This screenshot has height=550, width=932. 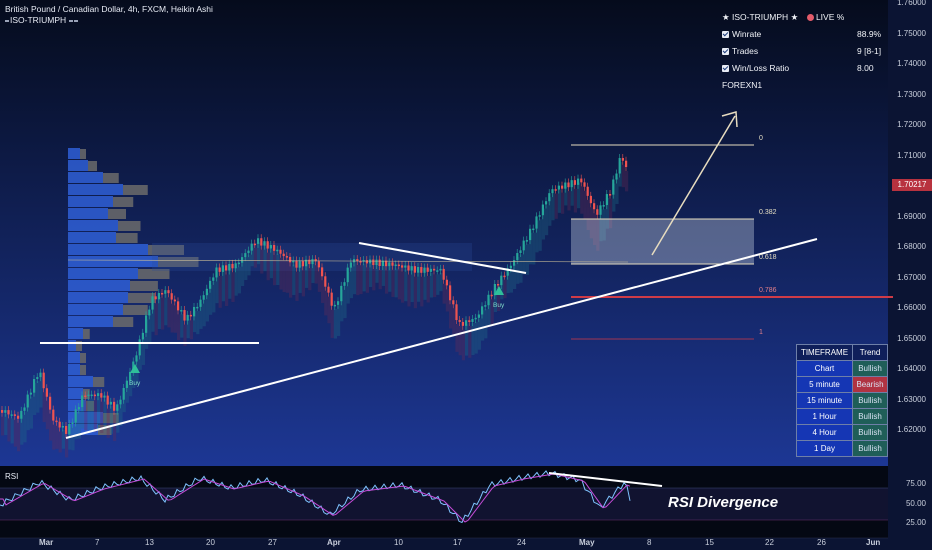 I want to click on table-header: TIMEFRAME, so click(x=824, y=352).